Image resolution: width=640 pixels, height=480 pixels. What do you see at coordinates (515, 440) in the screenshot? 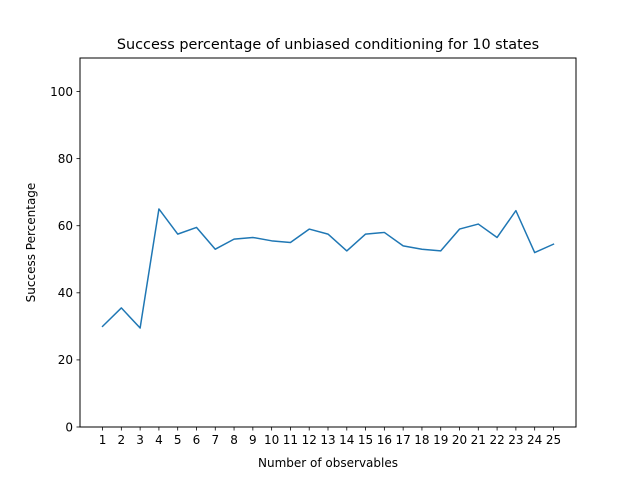
I see `x-tick-label: 23` at bounding box center [515, 440].